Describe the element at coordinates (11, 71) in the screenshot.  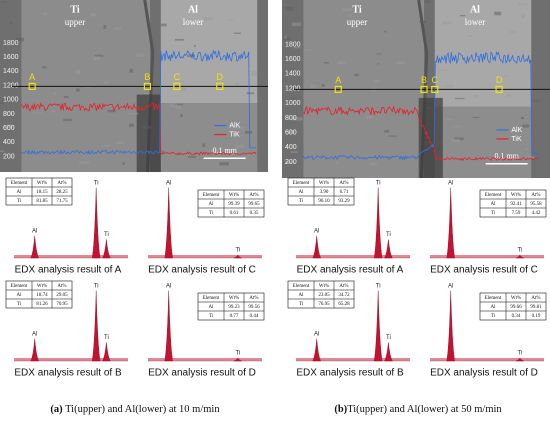
I see `axis-value: 1400` at that location.